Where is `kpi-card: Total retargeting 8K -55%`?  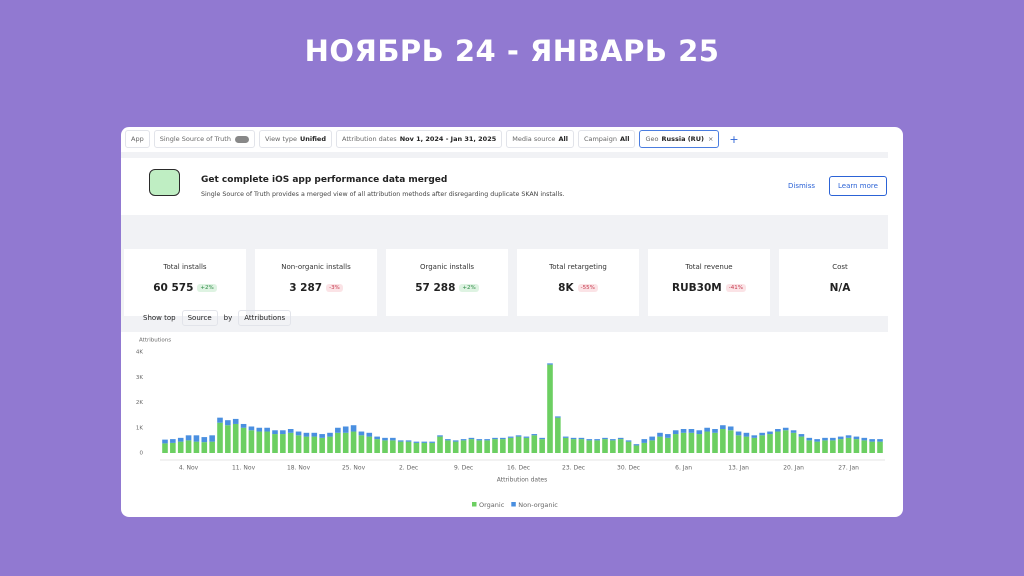
kpi-card: Total retargeting 8K -55% is located at coordinates (578, 282).